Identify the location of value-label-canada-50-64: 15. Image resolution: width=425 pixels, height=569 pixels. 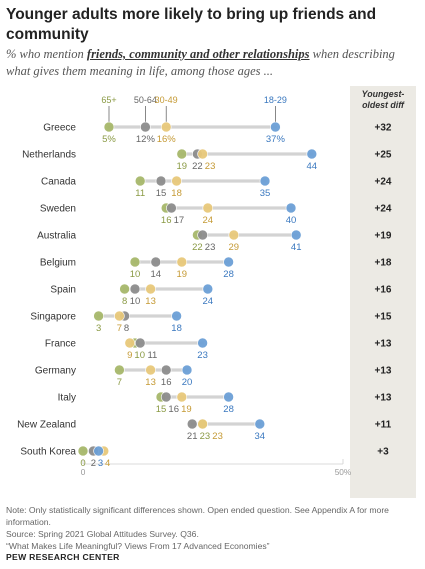
(161, 193).